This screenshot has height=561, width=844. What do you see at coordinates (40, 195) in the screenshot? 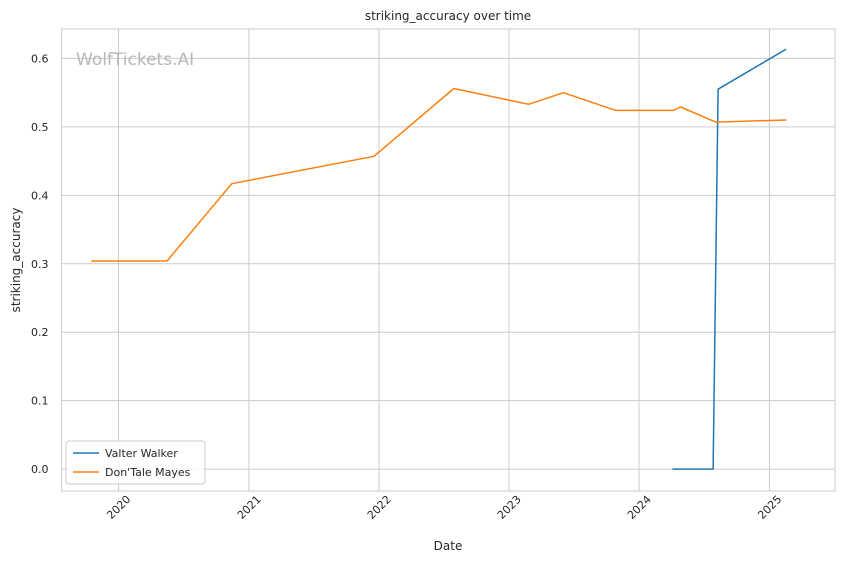
I see `y-tick-label: 0.4` at bounding box center [40, 195].